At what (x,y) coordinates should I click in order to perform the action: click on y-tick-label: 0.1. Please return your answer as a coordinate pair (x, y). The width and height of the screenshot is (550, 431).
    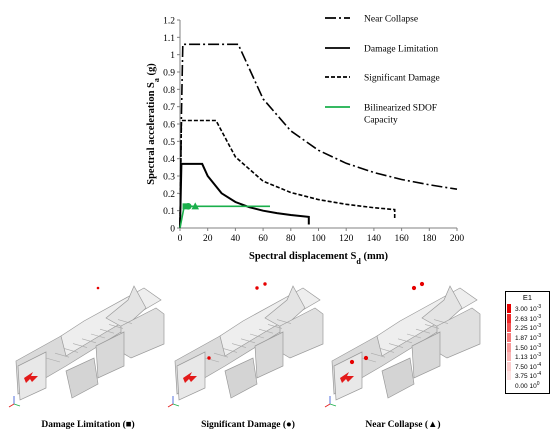
    Looking at the image, I should click on (169, 212).